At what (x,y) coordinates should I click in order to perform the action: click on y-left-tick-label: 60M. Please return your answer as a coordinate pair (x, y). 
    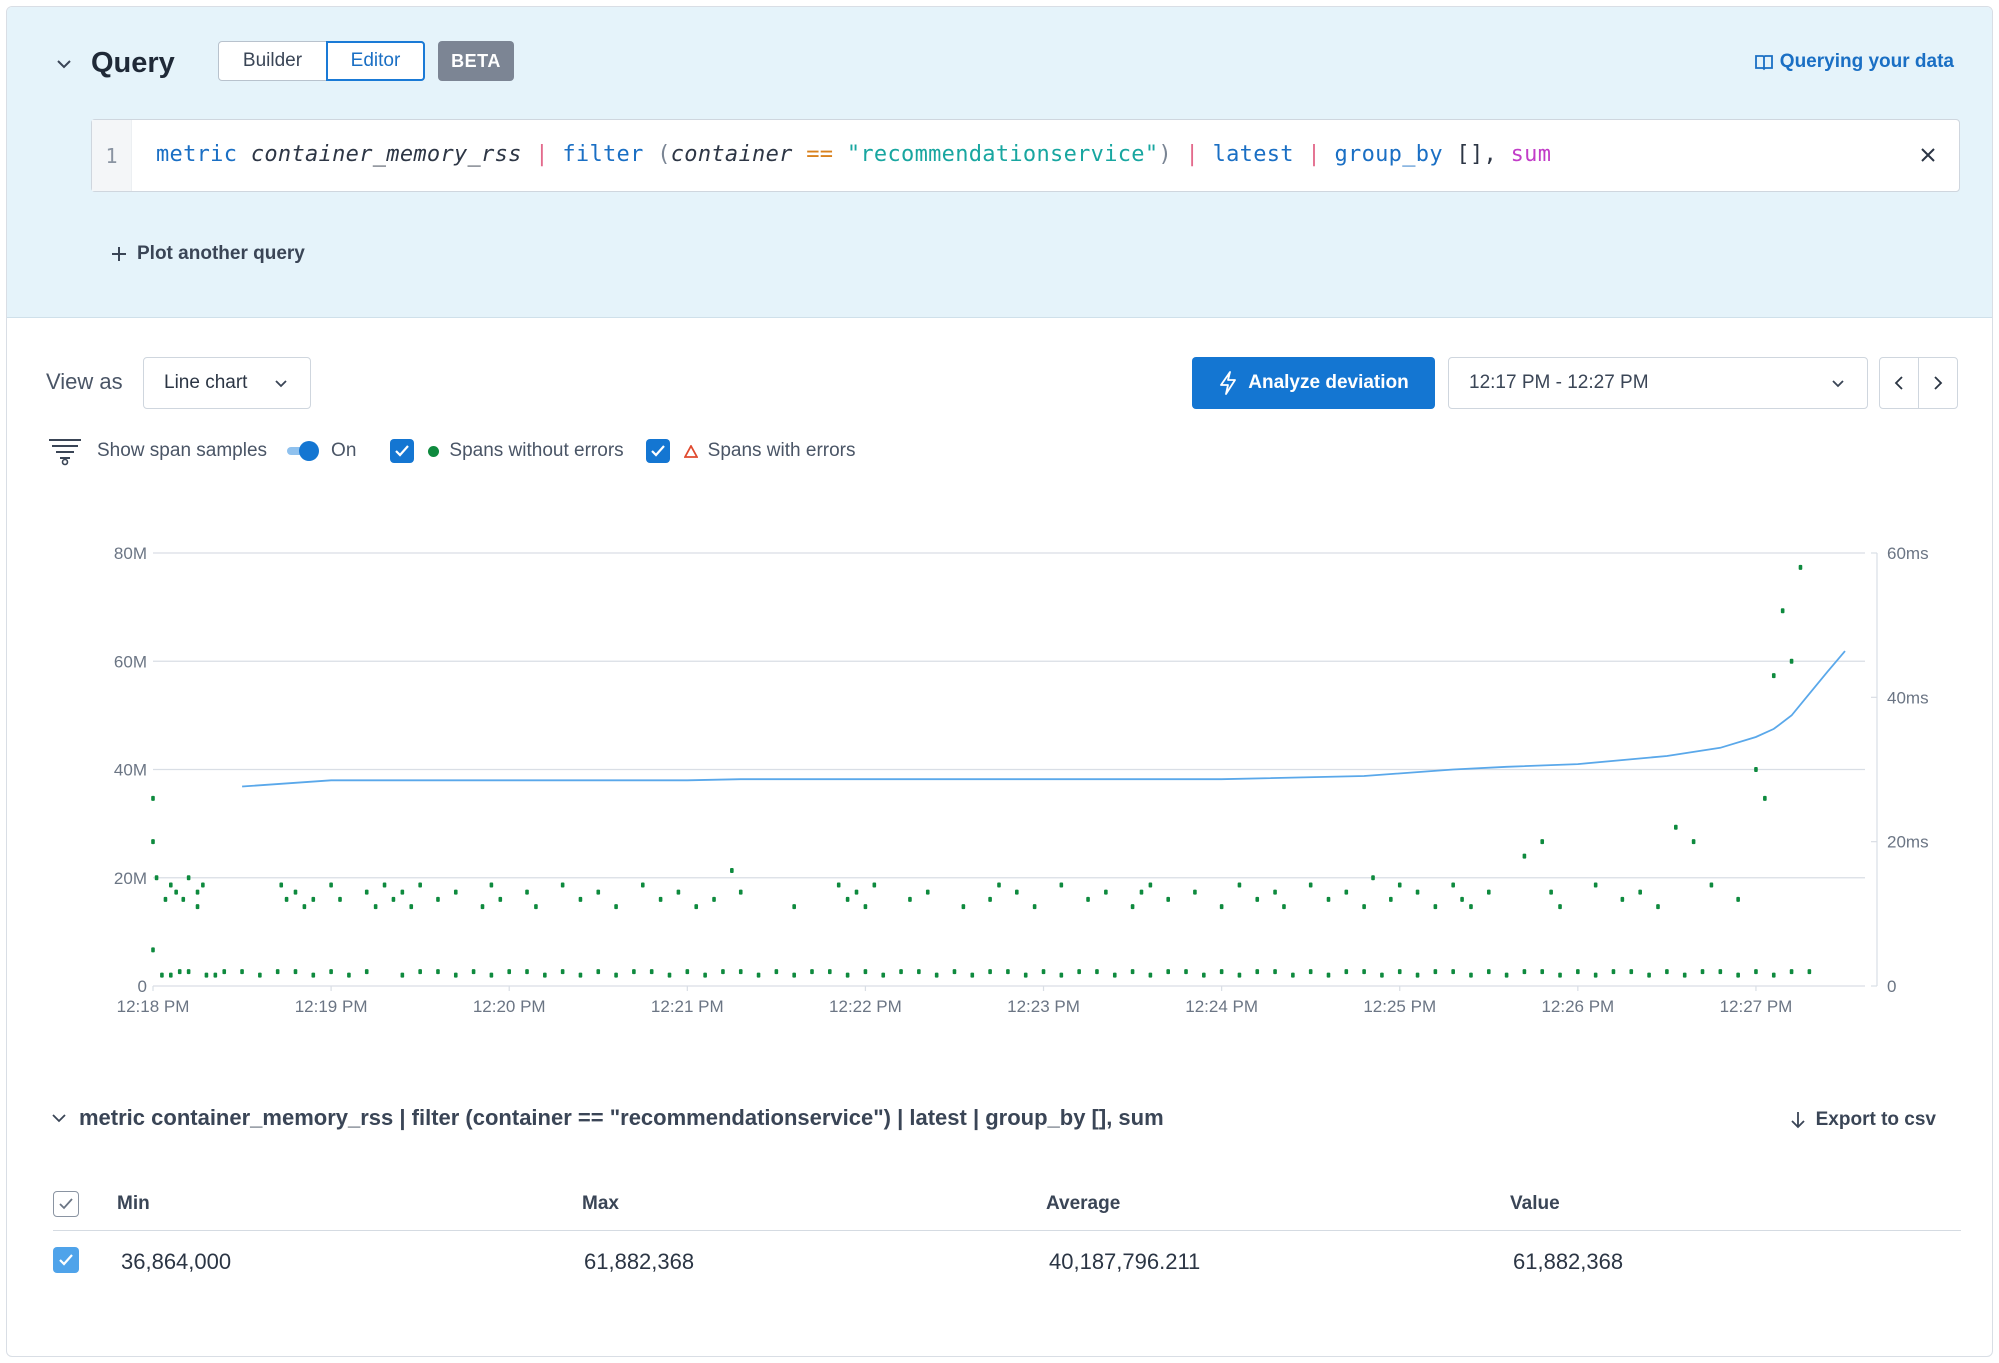
    Looking at the image, I should click on (130, 661).